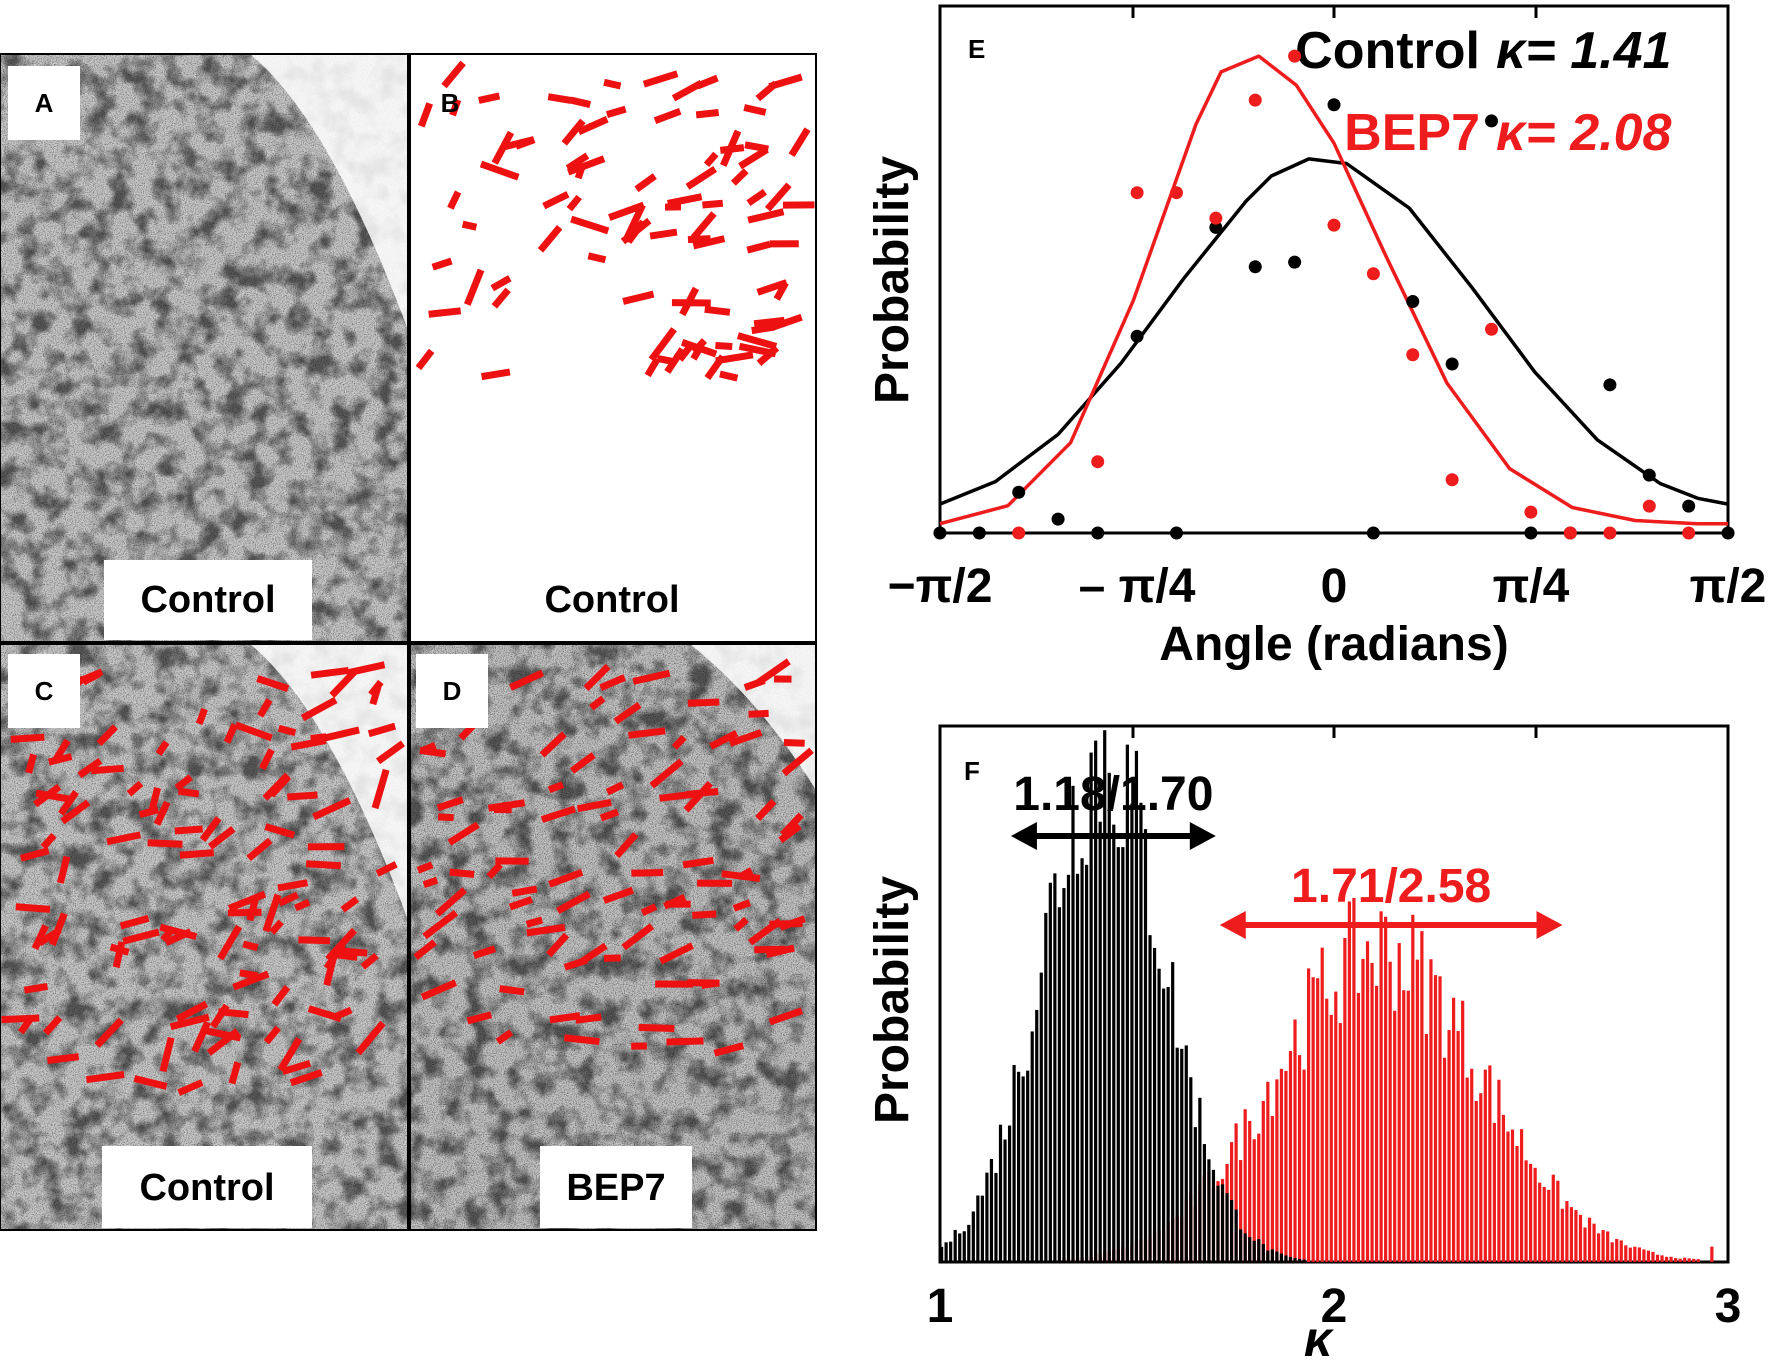  What do you see at coordinates (203, 878) in the screenshot?
I see `panel-c-segments` at bounding box center [203, 878].